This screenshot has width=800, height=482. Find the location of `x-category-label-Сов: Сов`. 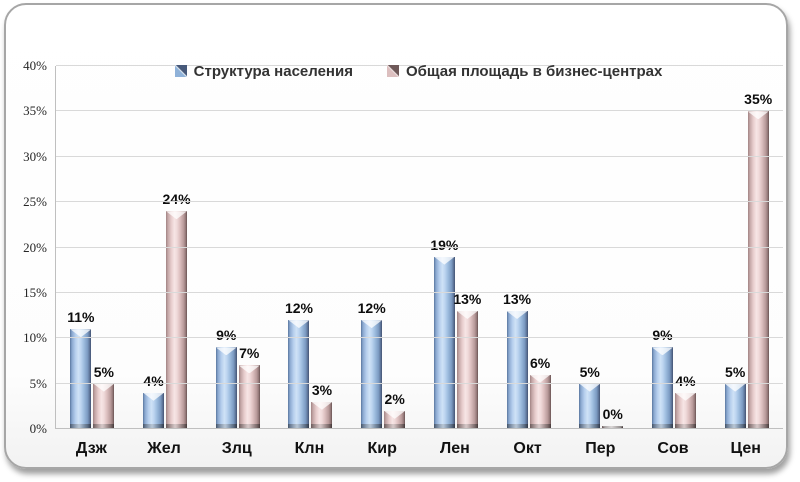

x-category-label-Сов: Сов is located at coordinates (673, 448).